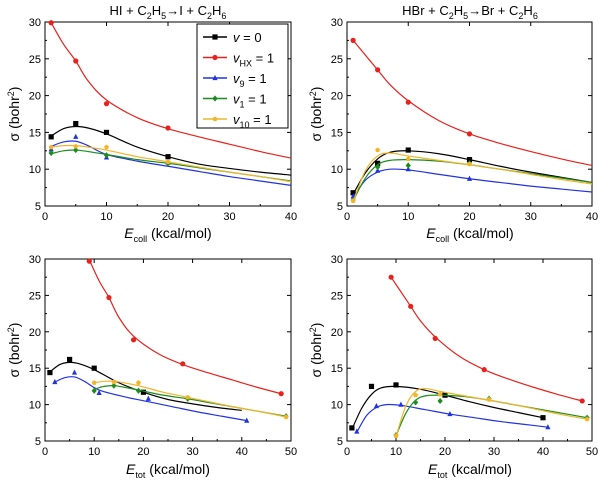 The width and height of the screenshot is (600, 482). What do you see at coordinates (247, 37) in the screenshot?
I see `legend-label: v = 0` at bounding box center [247, 37].